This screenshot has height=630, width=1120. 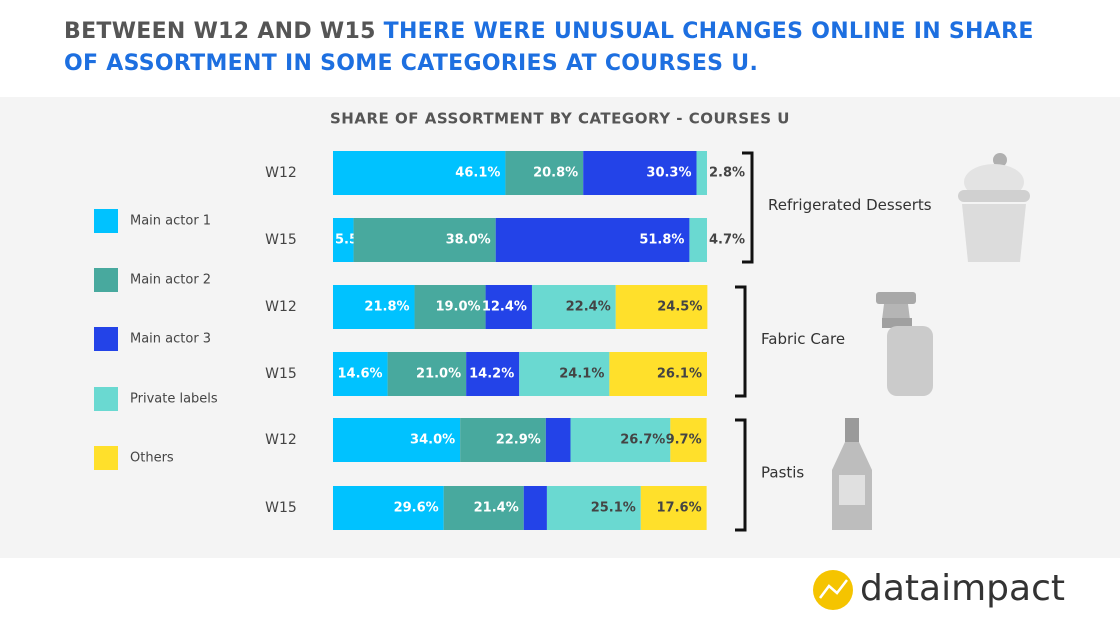 What do you see at coordinates (904, 344) in the screenshot?
I see `spray-icon` at bounding box center [904, 344].